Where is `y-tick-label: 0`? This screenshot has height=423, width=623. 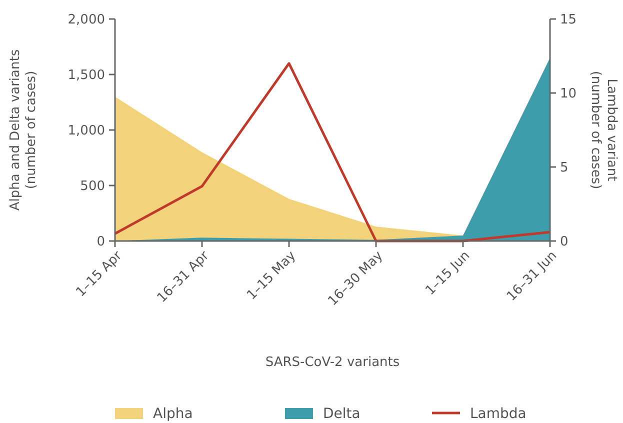 y-tick-label: 0 is located at coordinates (100, 242).